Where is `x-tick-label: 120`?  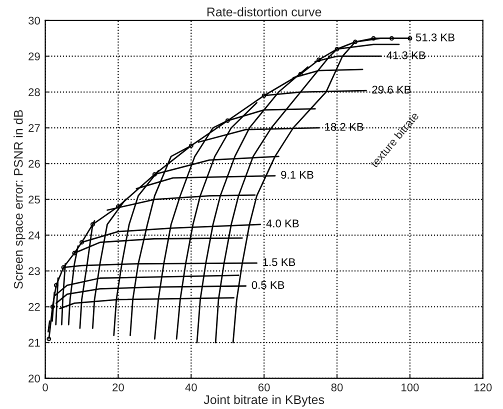
x-tick-label: 120 is located at coordinates (483, 387).